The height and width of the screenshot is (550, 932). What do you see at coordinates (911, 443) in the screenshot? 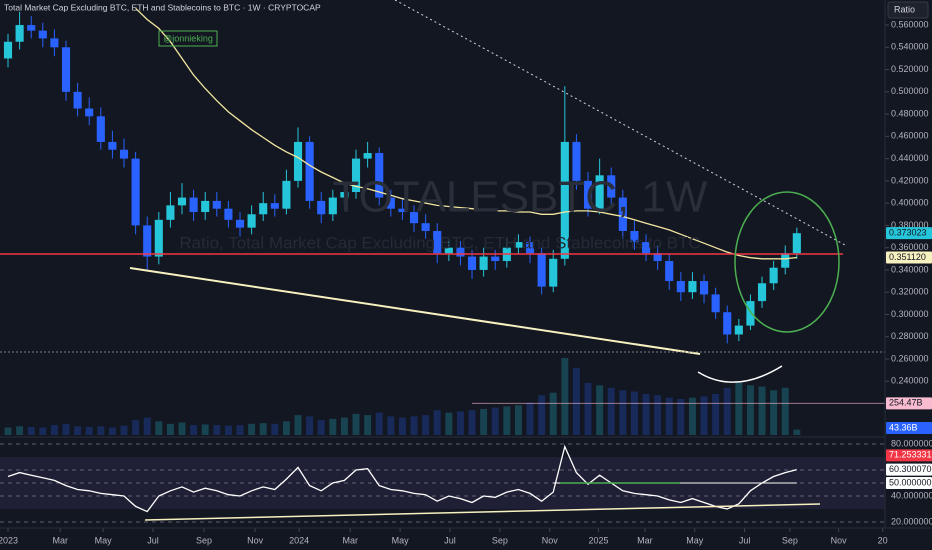
I see `rsi-tick-label: 80.000000` at bounding box center [911, 443].